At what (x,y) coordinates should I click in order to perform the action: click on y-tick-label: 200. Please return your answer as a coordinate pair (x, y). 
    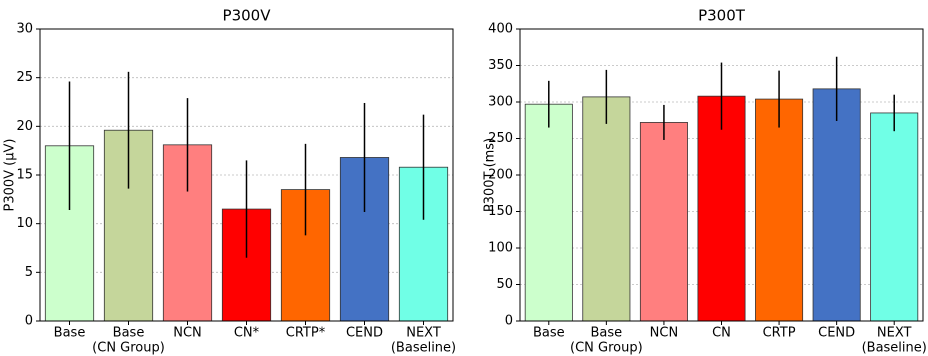
    Looking at the image, I should click on (500, 175).